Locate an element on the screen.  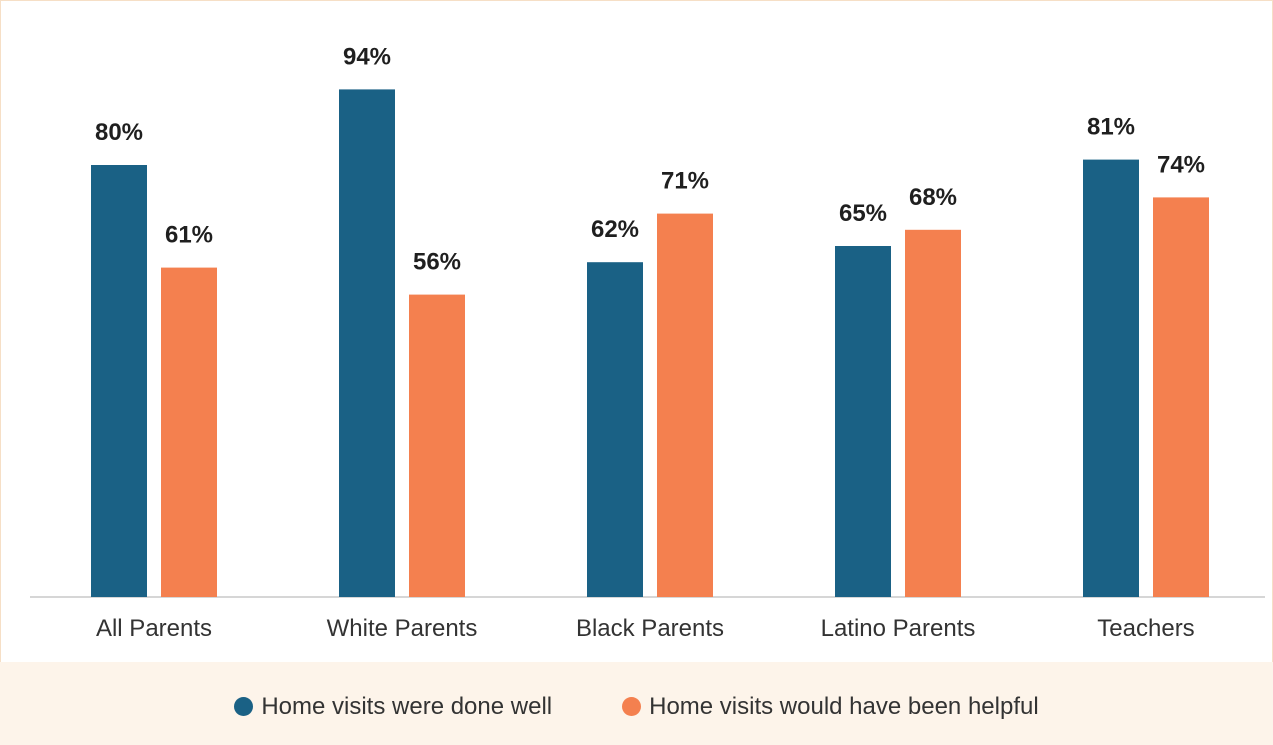
legend-item-series-1: Home visits were done well is located at coordinates (393, 707).